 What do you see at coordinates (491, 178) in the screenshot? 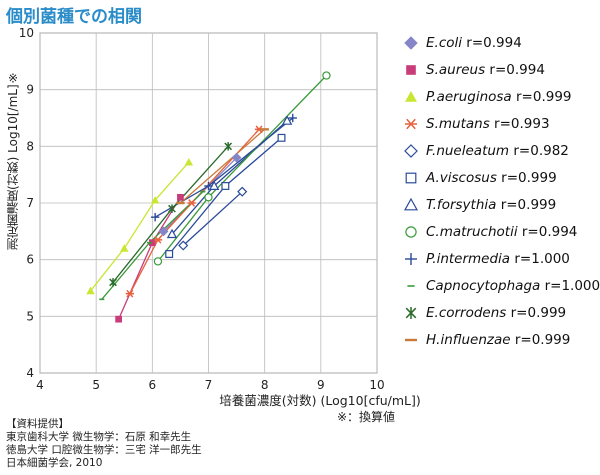
I see `legend-label: A.viscosus r=0.999` at bounding box center [491, 178].